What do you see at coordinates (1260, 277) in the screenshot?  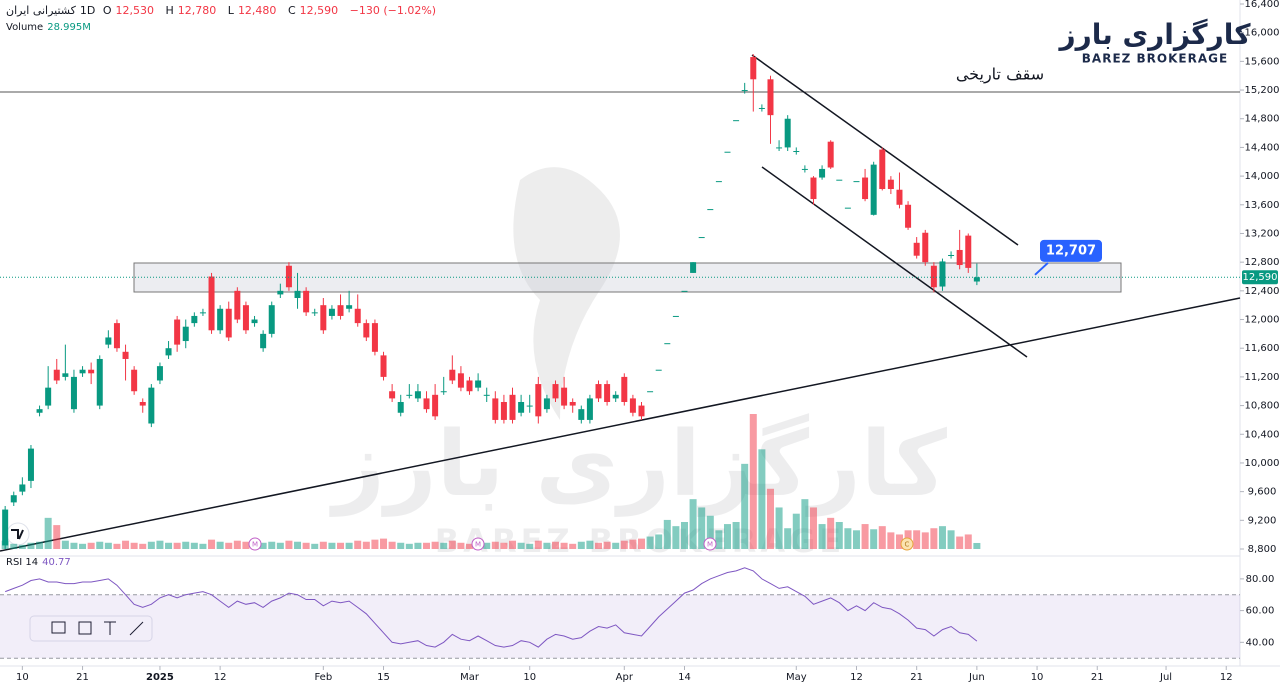 I see `last-price-label: 12,590` at bounding box center [1260, 277].